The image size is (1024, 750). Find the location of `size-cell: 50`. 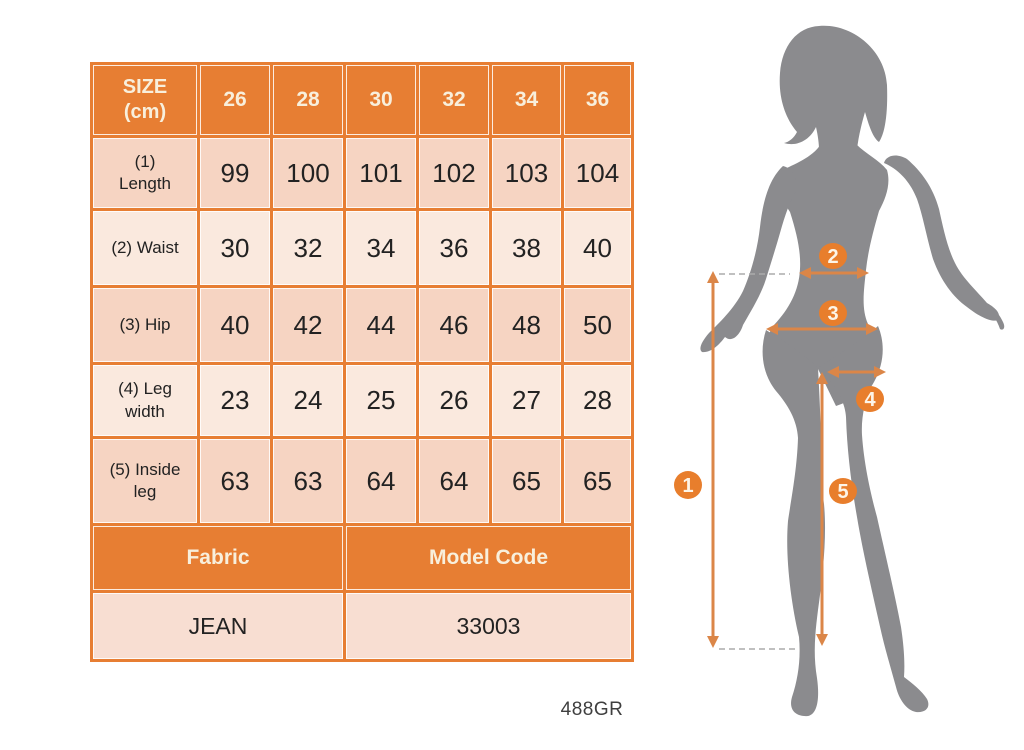

size-cell: 50 is located at coordinates (597, 325).